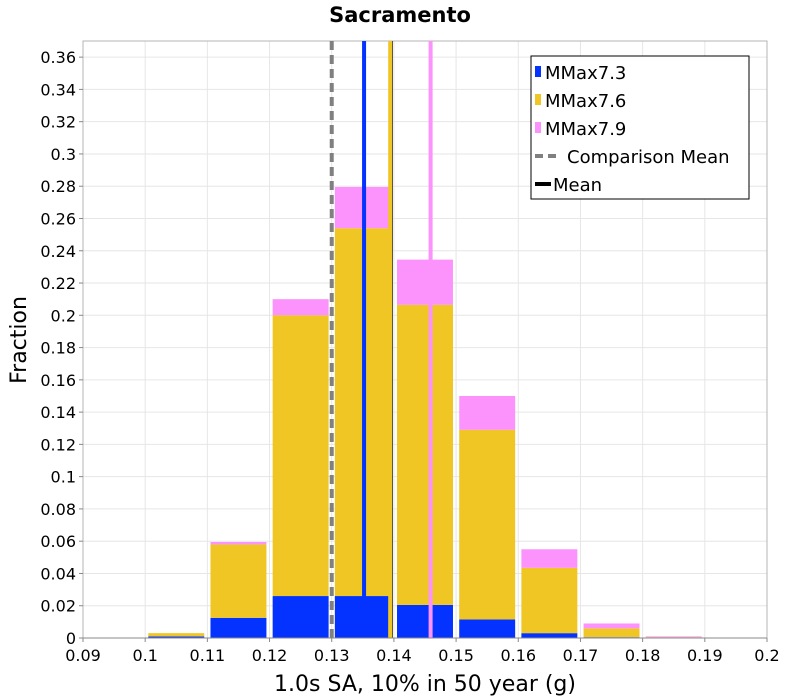 This screenshot has height=700, width=800. Describe the element at coordinates (58, 444) in the screenshot. I see `y-tick-label: 0.12` at that location.